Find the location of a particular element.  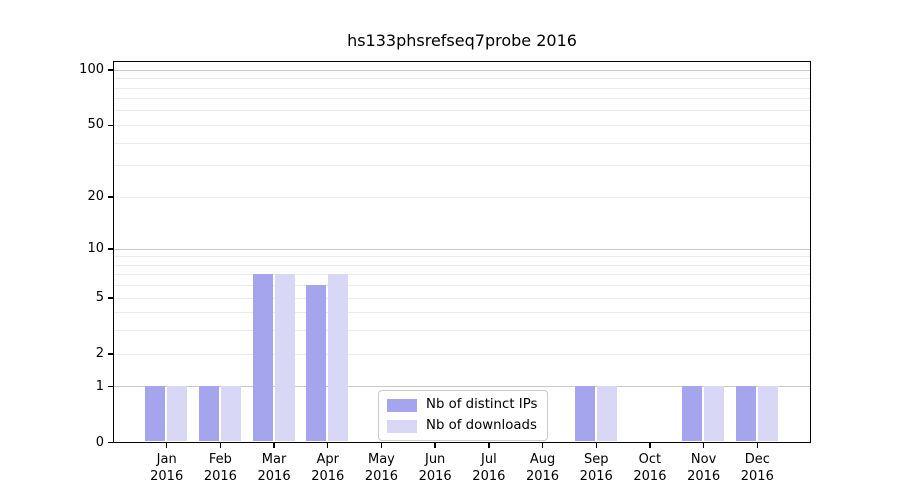

x-tick-label: Oct 2016 is located at coordinates (650, 468).